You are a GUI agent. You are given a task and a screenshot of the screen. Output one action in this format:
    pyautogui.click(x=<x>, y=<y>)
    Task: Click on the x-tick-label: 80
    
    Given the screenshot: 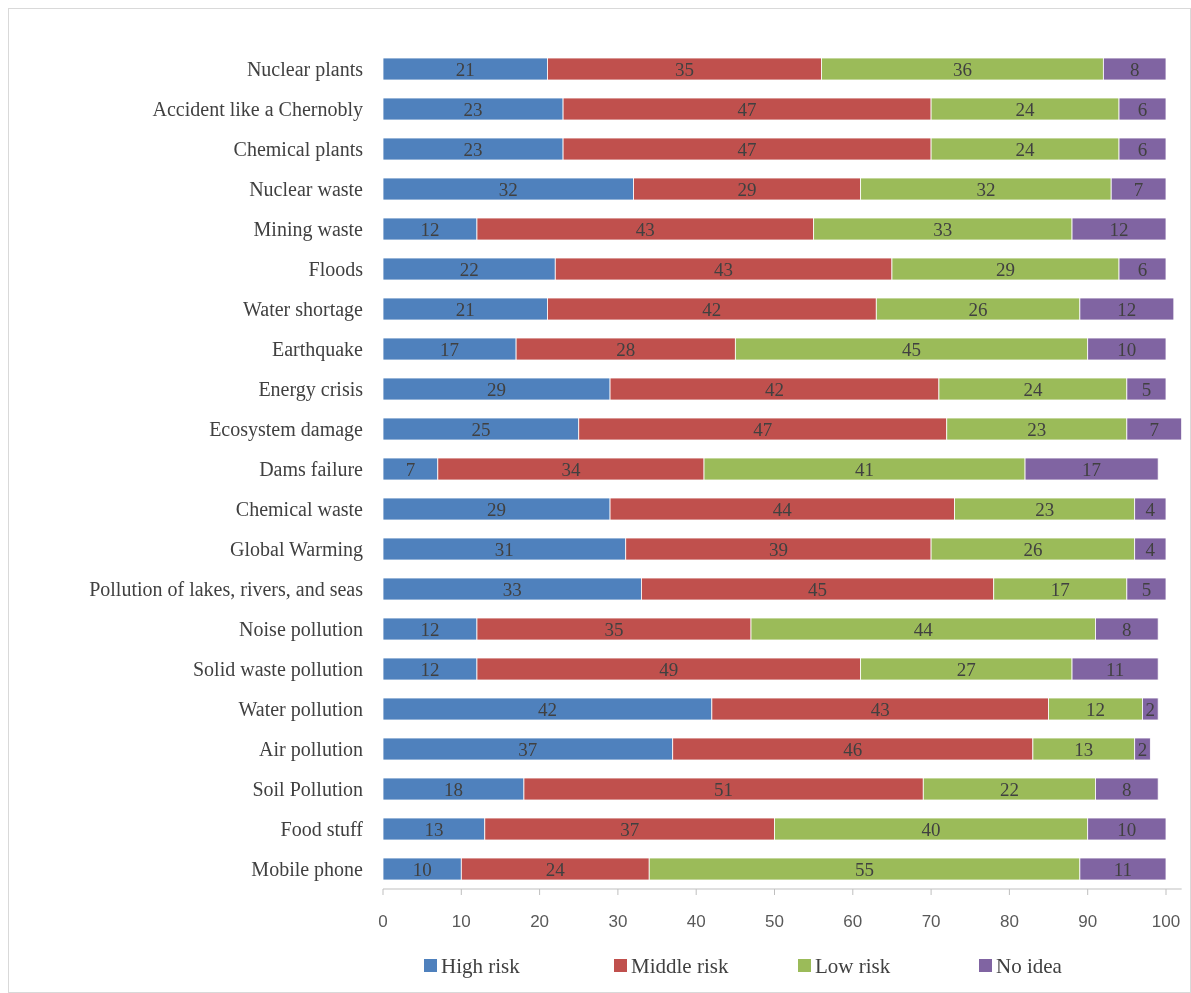 What is the action you would take?
    pyautogui.click(x=1009, y=921)
    